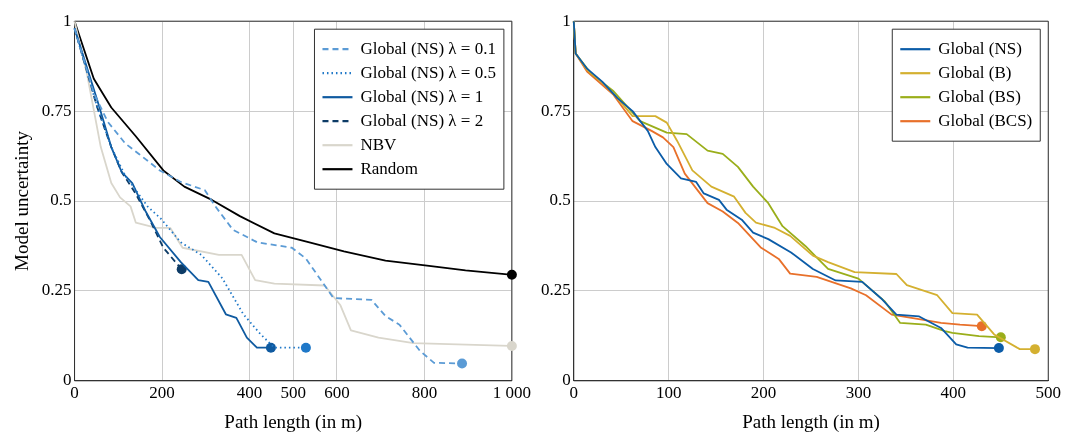 Image resolution: width=1072 pixels, height=448 pixels. I want to click on legend-label: Global (NS) λ = 0.1, so click(428, 48).